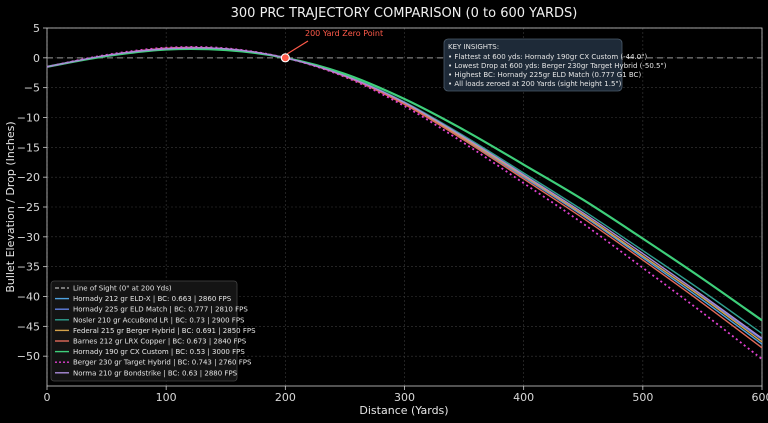 This screenshot has height=423, width=768. Describe the element at coordinates (28, 118) in the screenshot. I see `y-tick-label: −10` at that location.